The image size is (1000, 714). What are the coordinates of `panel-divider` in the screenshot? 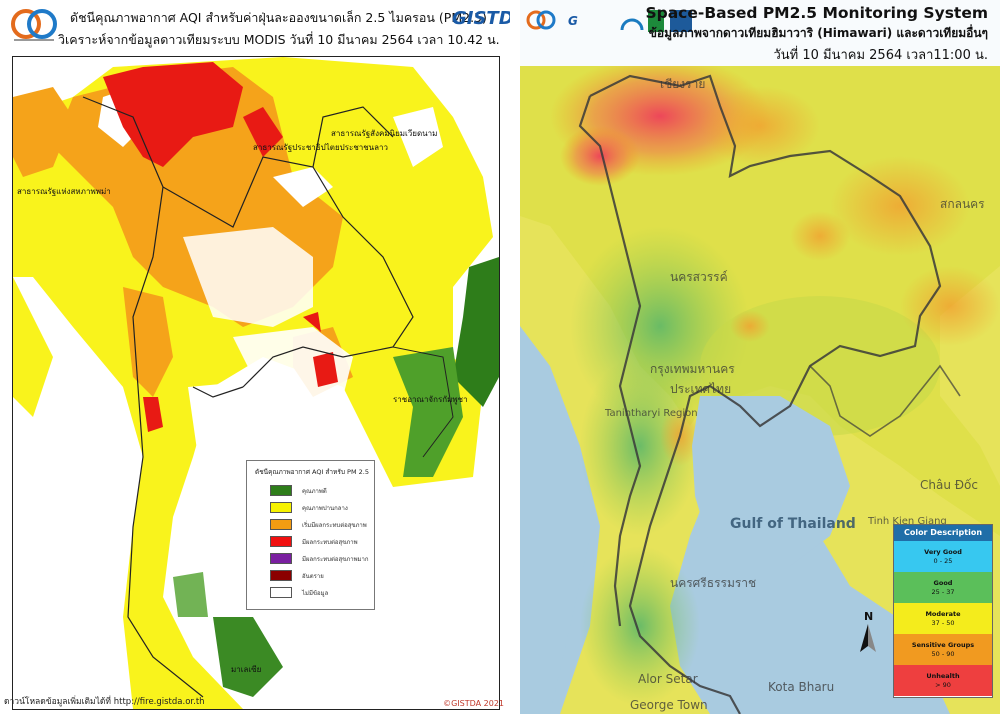 It's located at (515, 357).